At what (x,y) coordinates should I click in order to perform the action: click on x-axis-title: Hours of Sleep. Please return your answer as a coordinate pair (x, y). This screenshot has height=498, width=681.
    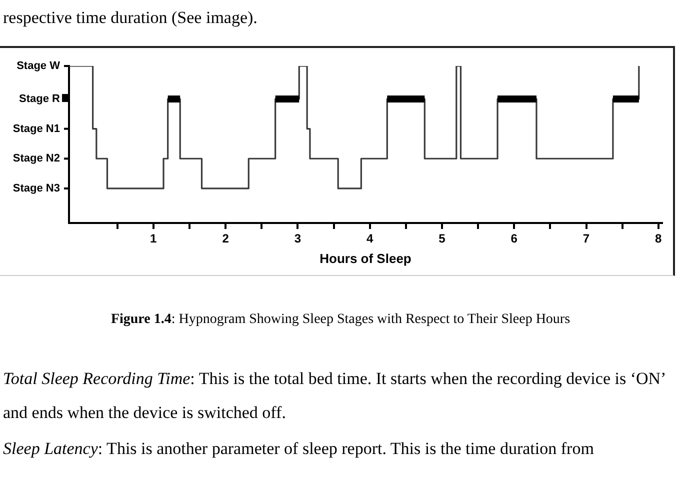
    Looking at the image, I should click on (366, 258).